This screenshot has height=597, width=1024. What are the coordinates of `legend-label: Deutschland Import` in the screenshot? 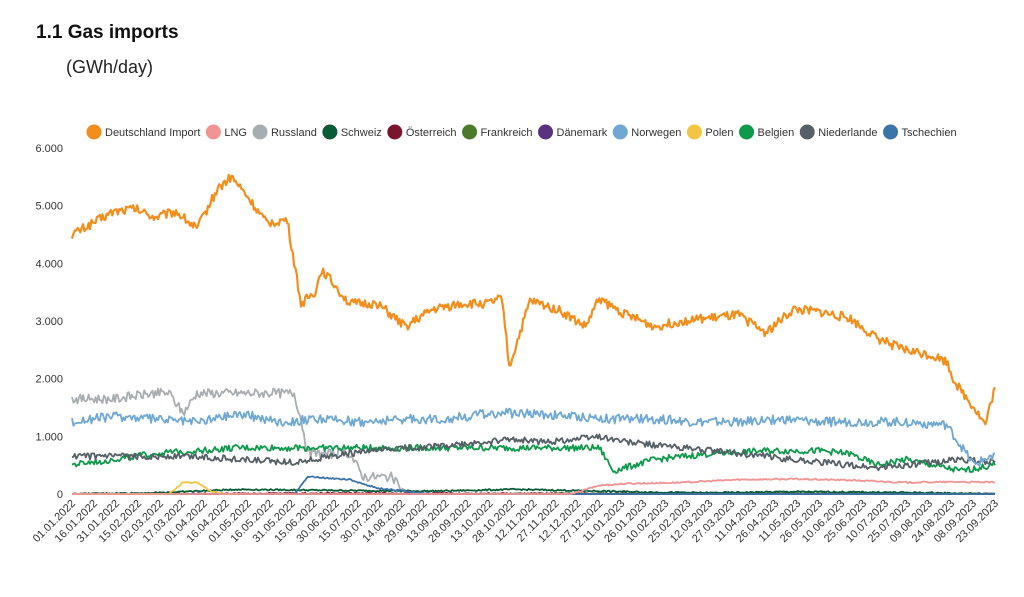 It's located at (152, 133).